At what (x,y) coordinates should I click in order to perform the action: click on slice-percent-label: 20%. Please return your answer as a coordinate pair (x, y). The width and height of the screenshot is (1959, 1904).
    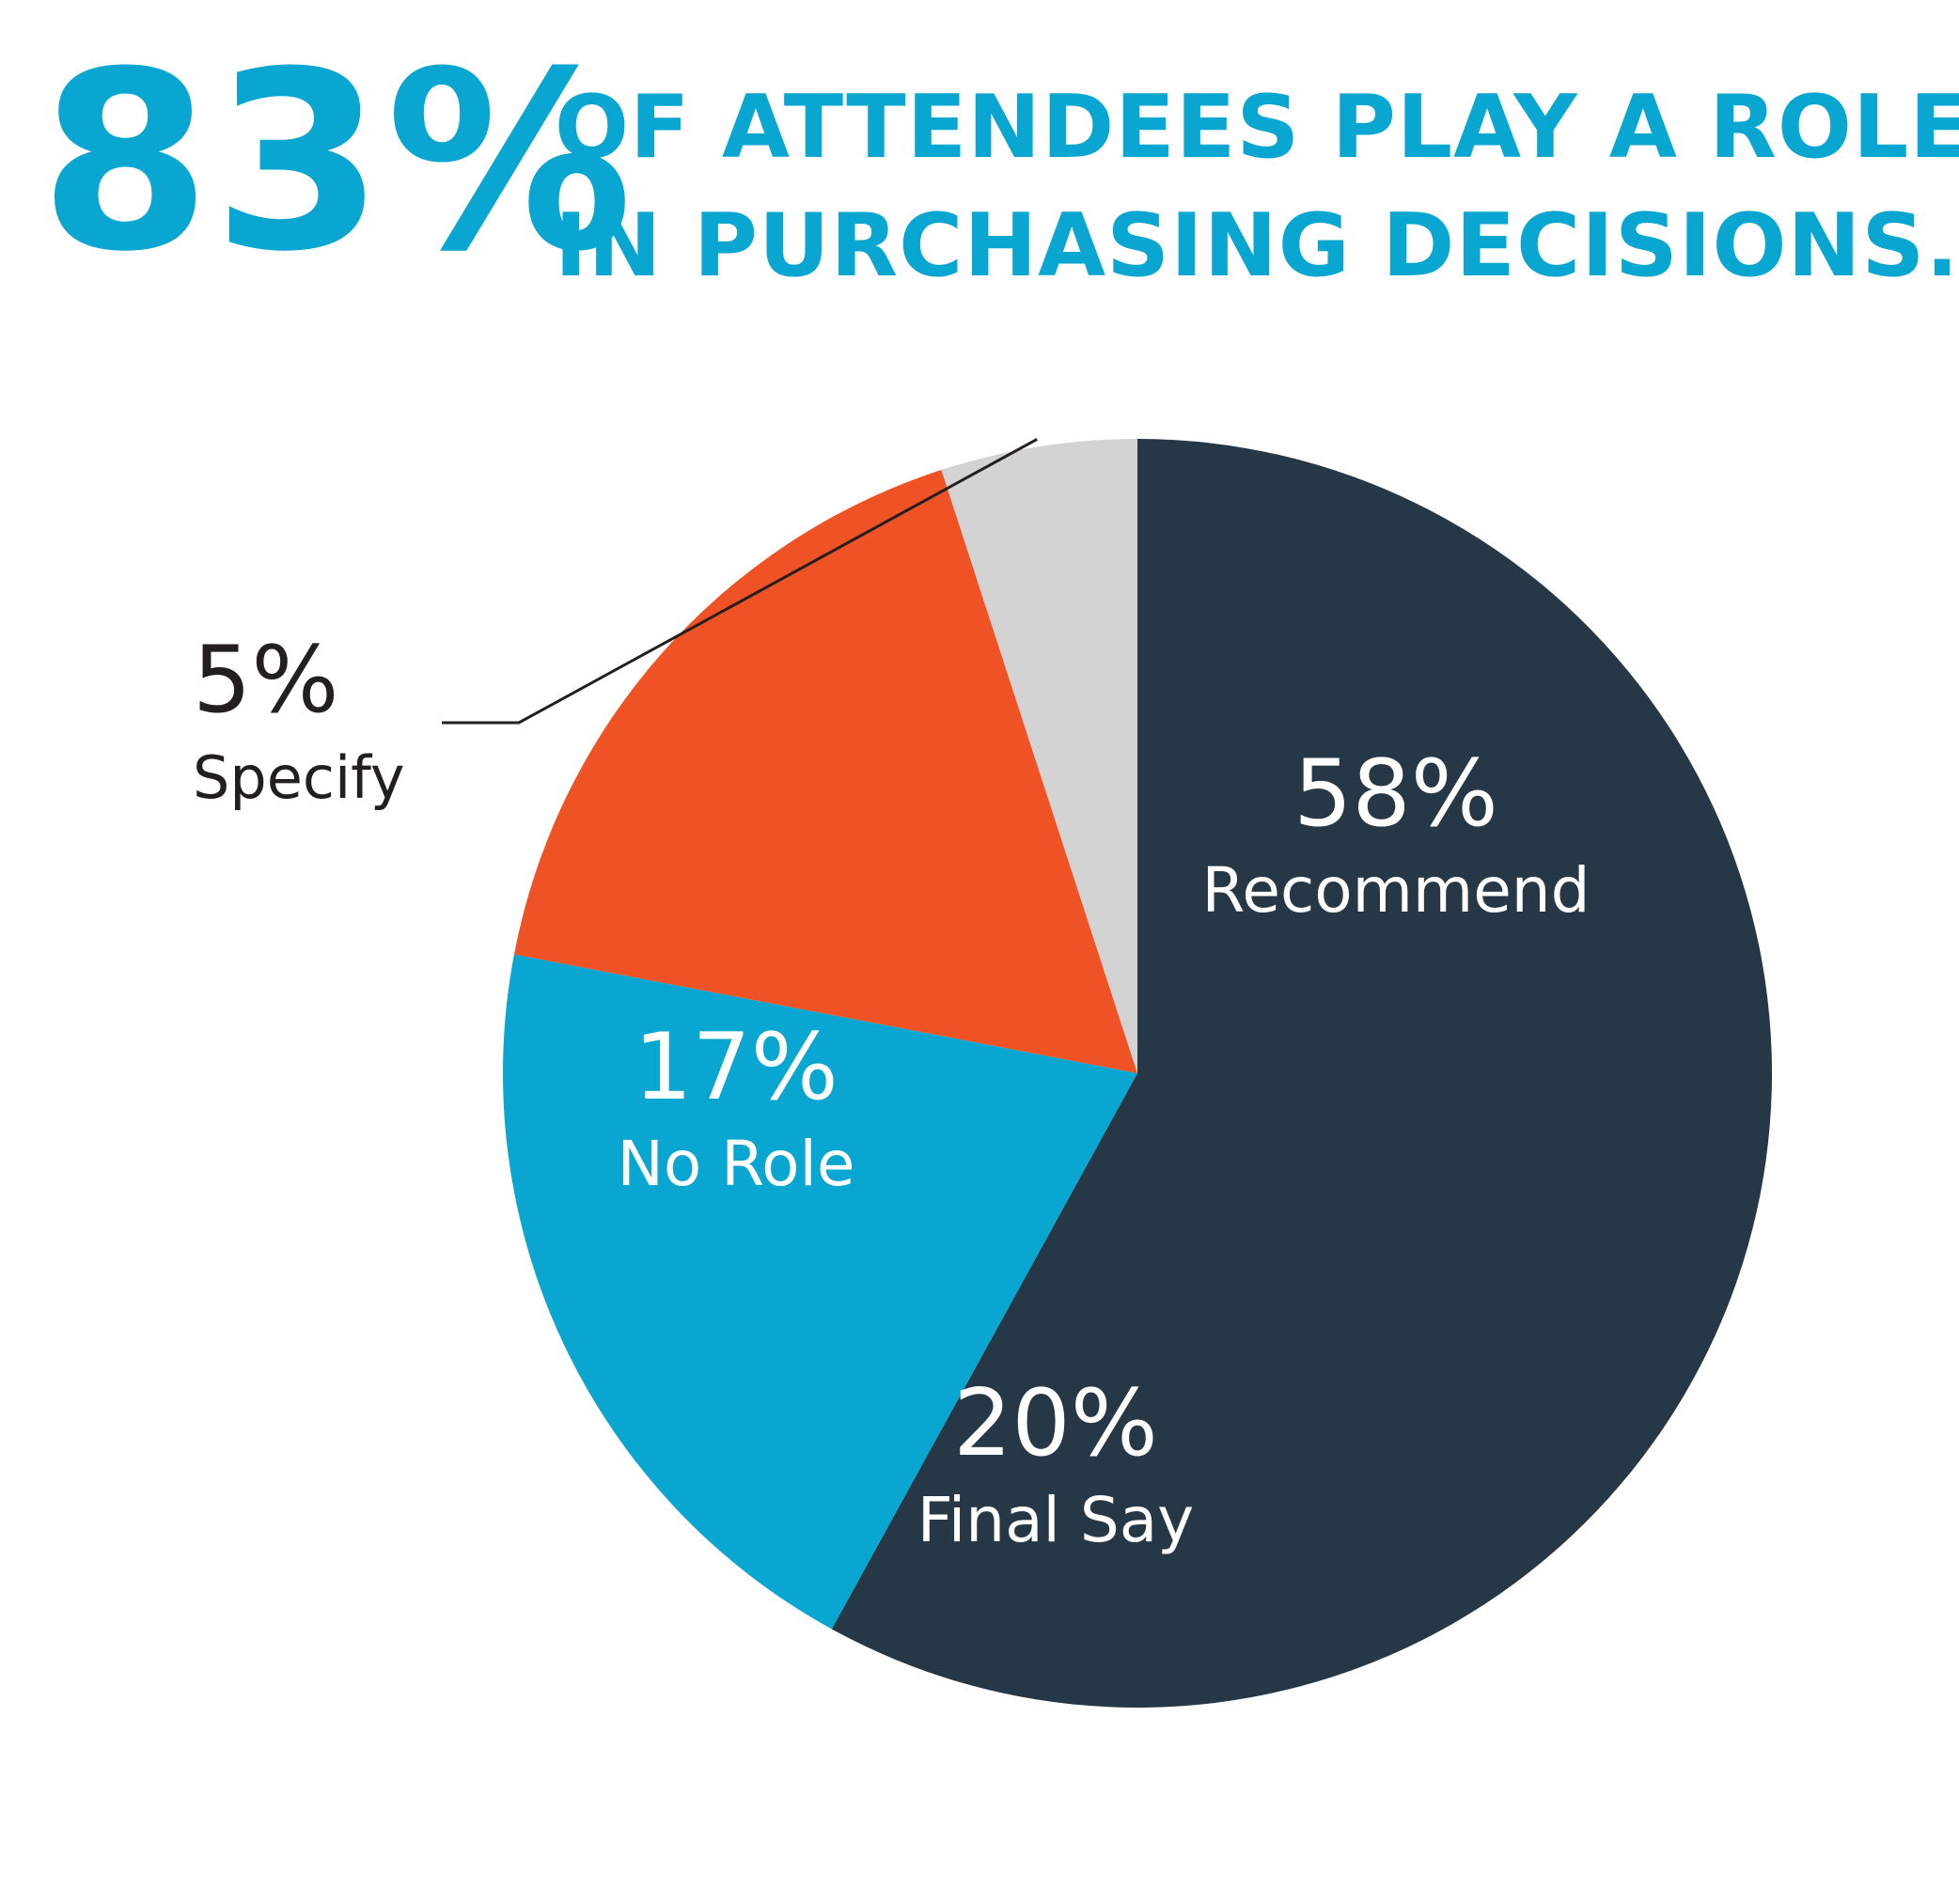
    Looking at the image, I should click on (1055, 1423).